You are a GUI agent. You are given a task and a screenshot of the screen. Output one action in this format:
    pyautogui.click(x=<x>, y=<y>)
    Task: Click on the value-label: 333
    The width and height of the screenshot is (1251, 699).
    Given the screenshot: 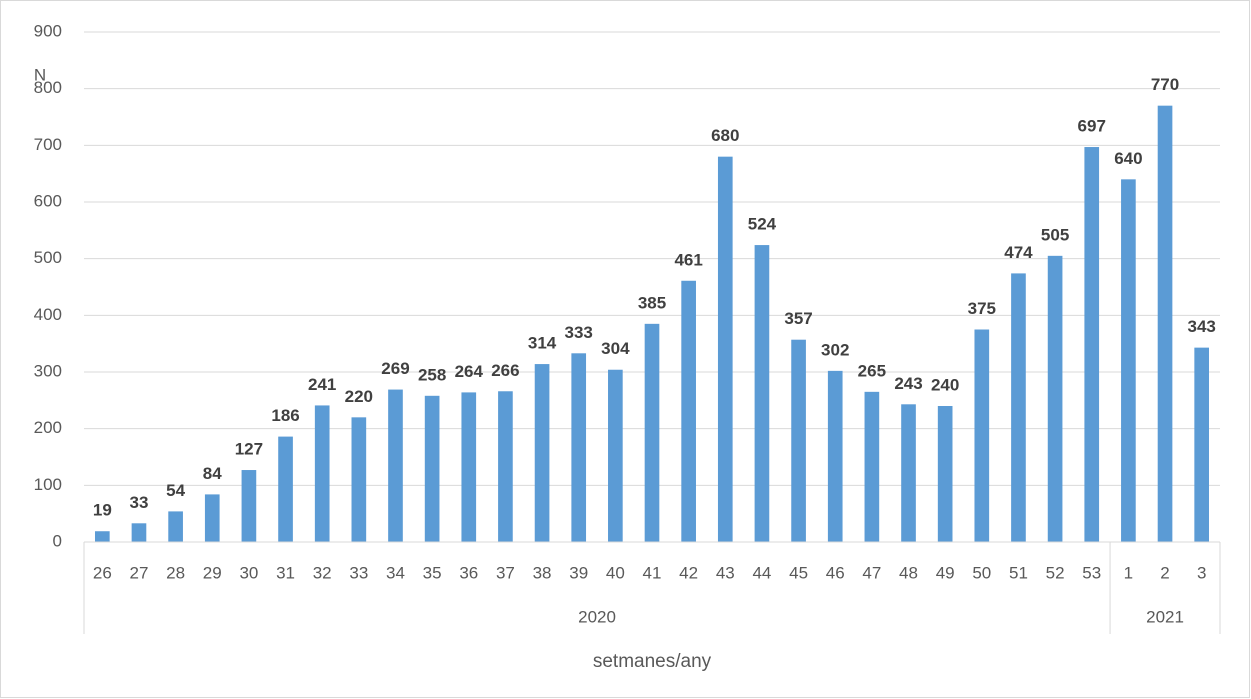 What is the action you would take?
    pyautogui.click(x=579, y=332)
    